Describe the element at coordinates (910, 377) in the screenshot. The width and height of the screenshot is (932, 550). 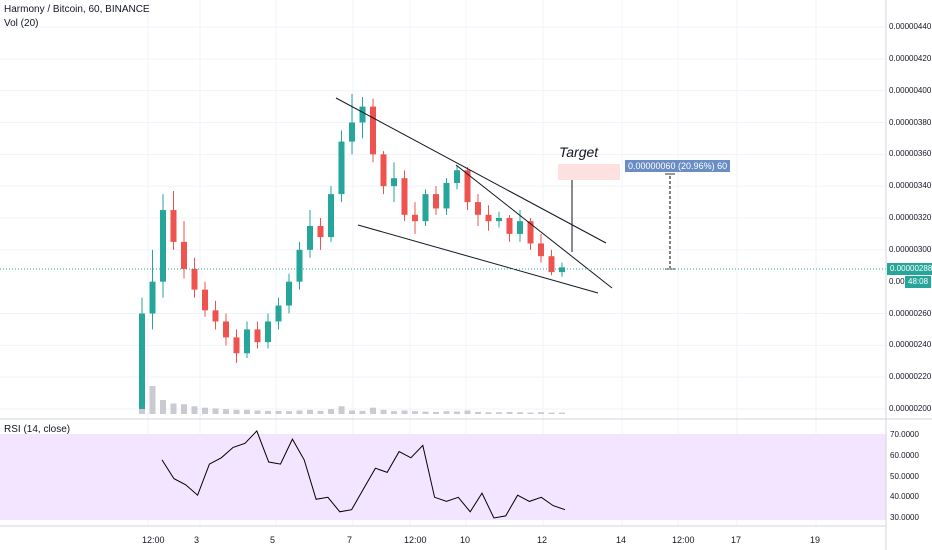
I see `price-tick-label: 0.00000220` at that location.